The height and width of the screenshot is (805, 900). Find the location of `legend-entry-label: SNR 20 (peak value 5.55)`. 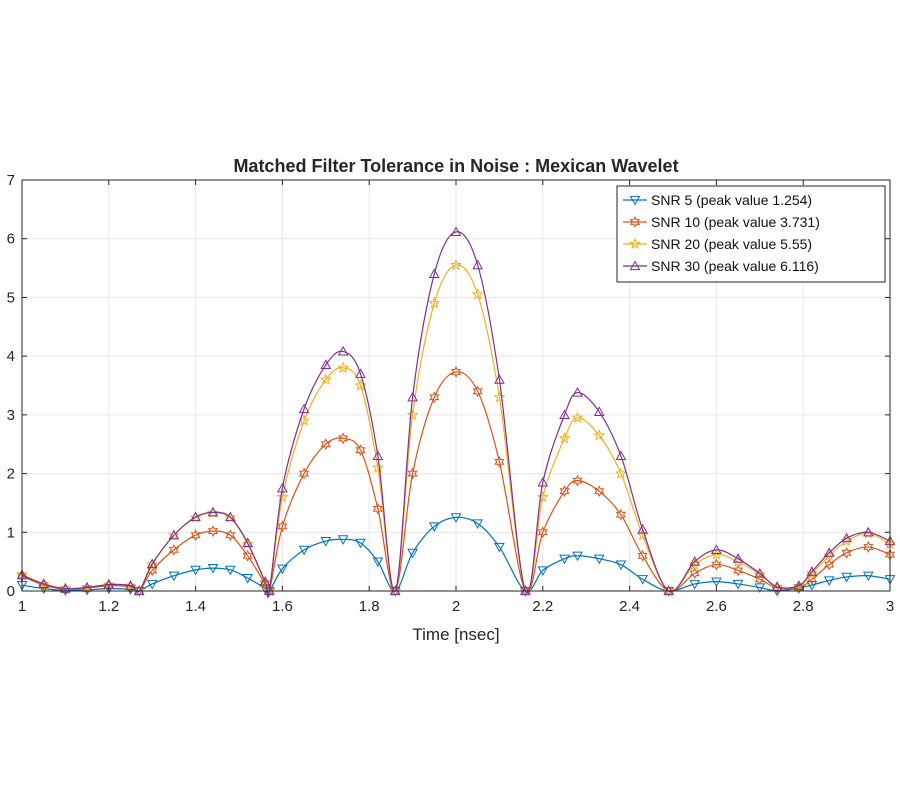

legend-entry-label: SNR 20 (peak value 5.55) is located at coordinates (731, 244).